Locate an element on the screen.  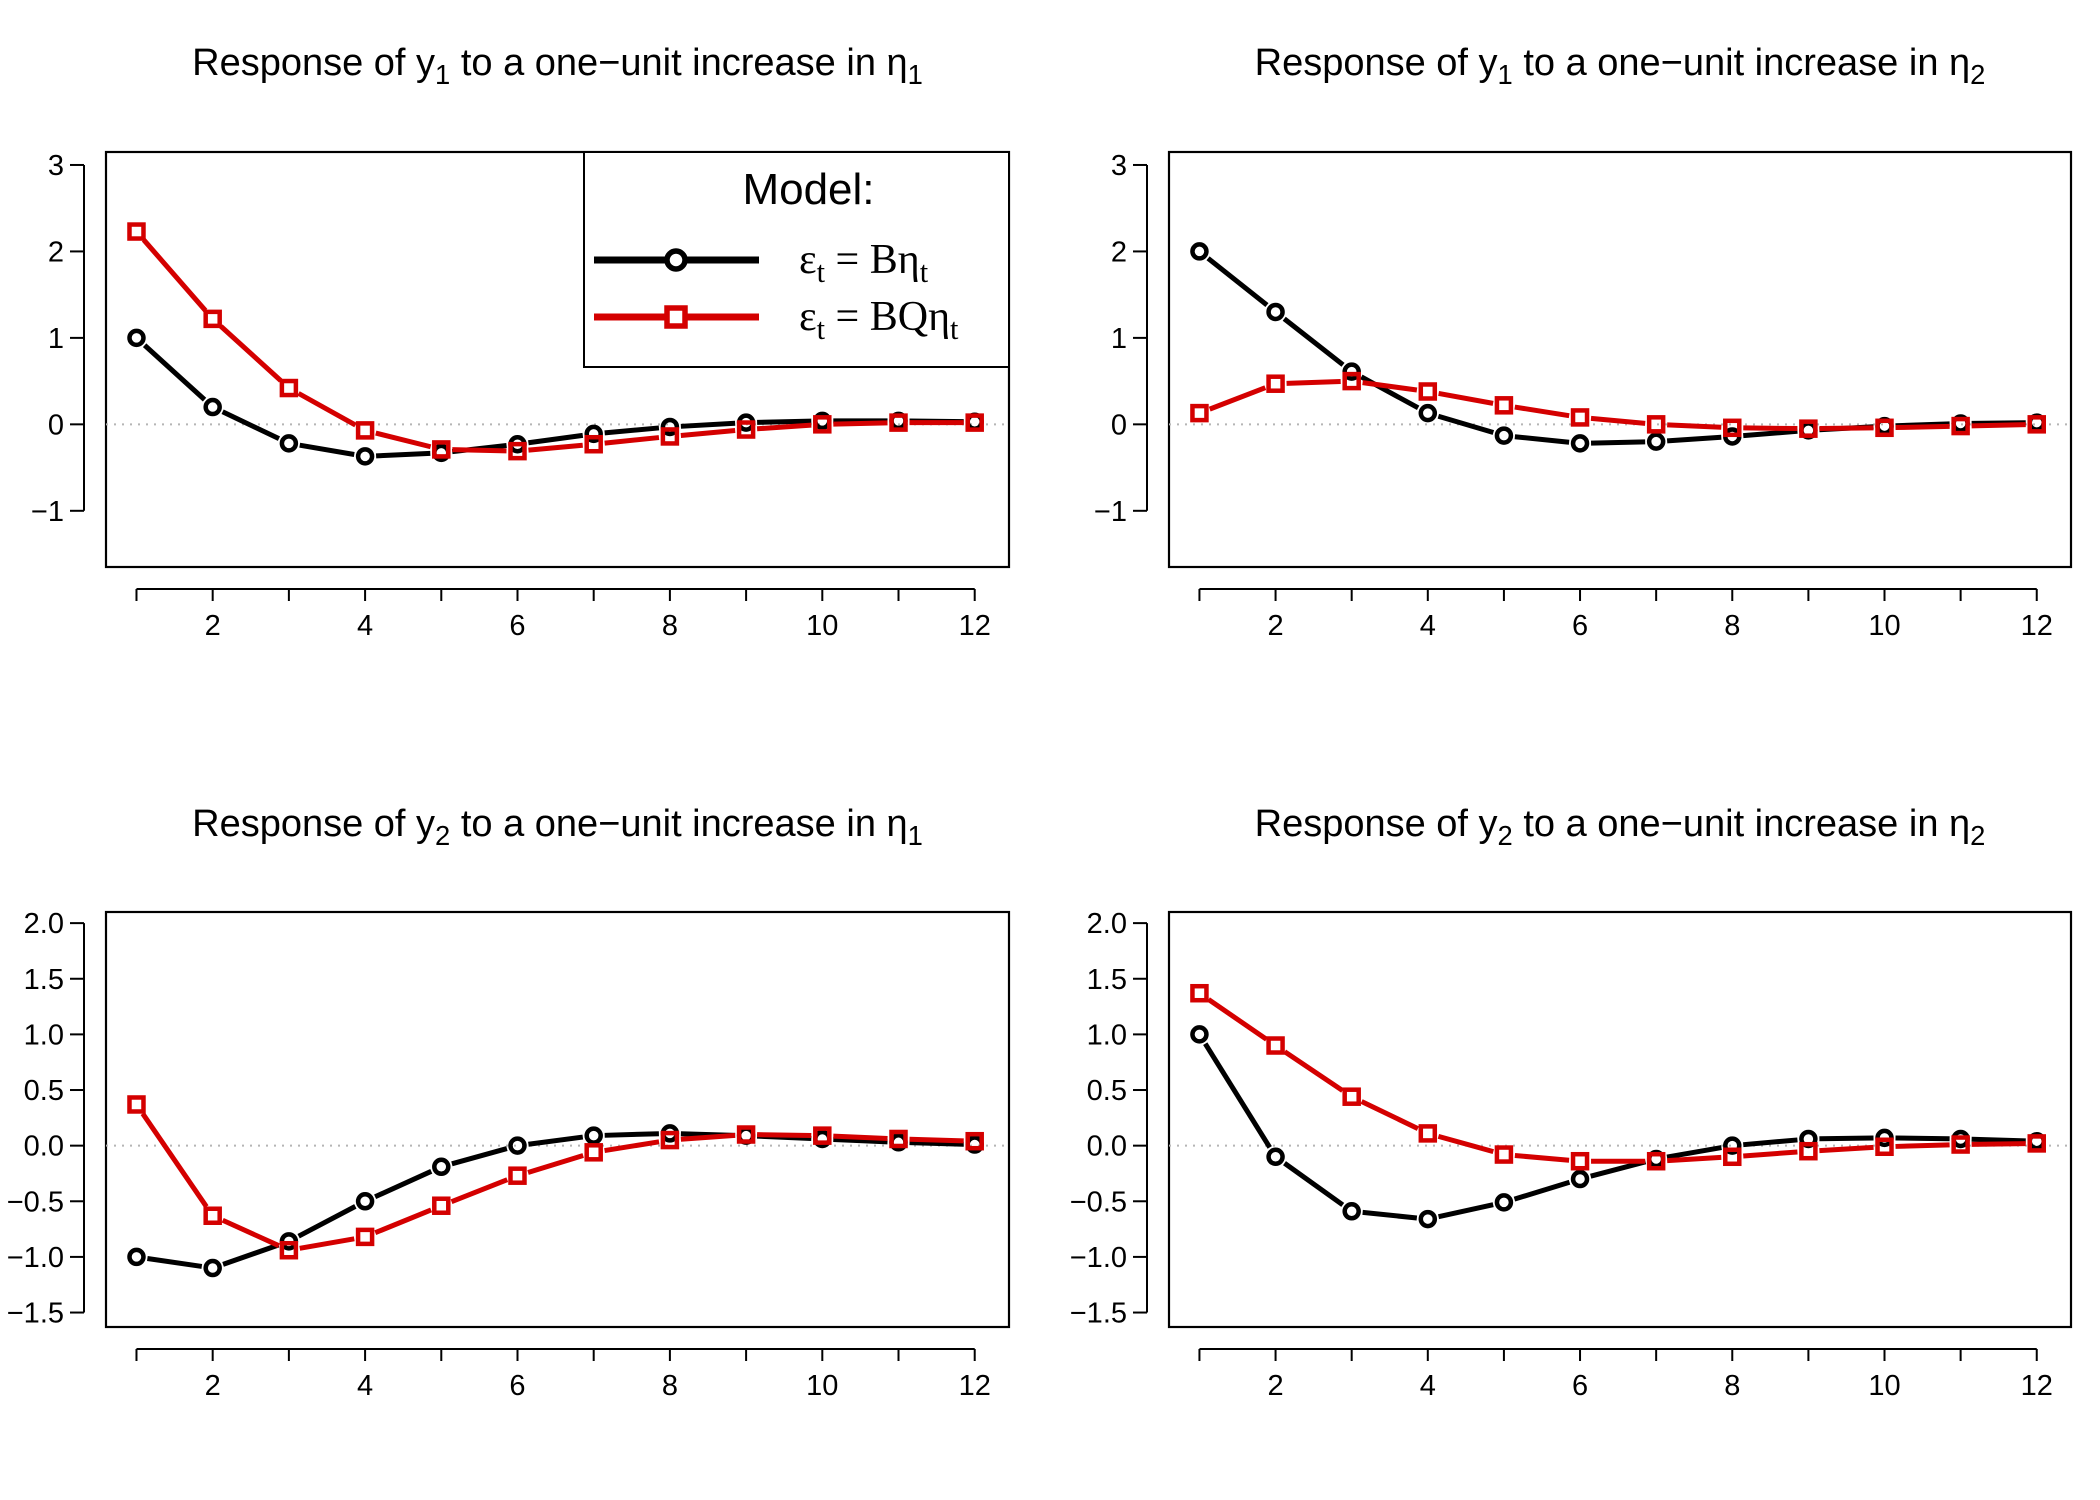
y-tick-label: −1.0 is located at coordinates (1098, 1258).